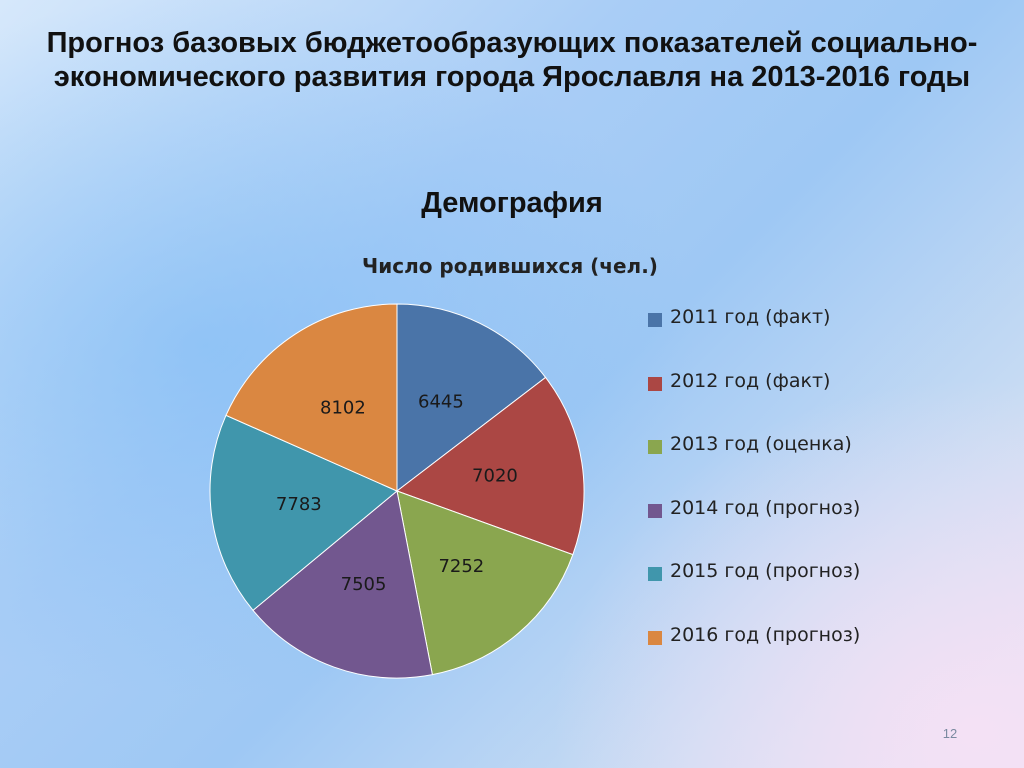 The height and width of the screenshot is (768, 1024). Describe the element at coordinates (950, 733) in the screenshot. I see `slide-number: 12` at that location.